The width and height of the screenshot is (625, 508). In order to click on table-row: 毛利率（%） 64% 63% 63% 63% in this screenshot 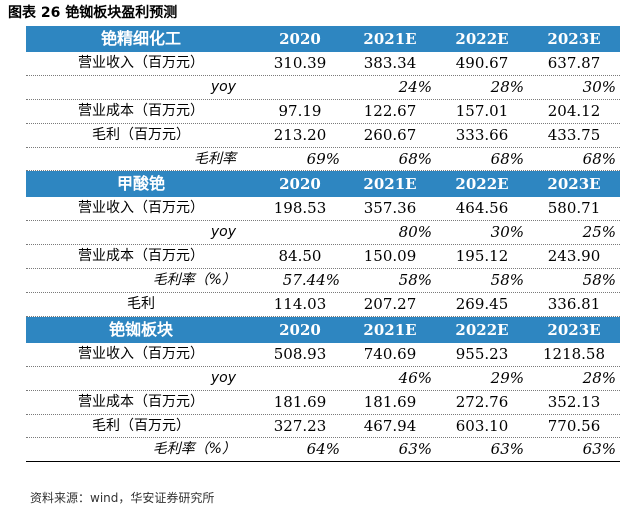, I will do `click(323, 450)`.